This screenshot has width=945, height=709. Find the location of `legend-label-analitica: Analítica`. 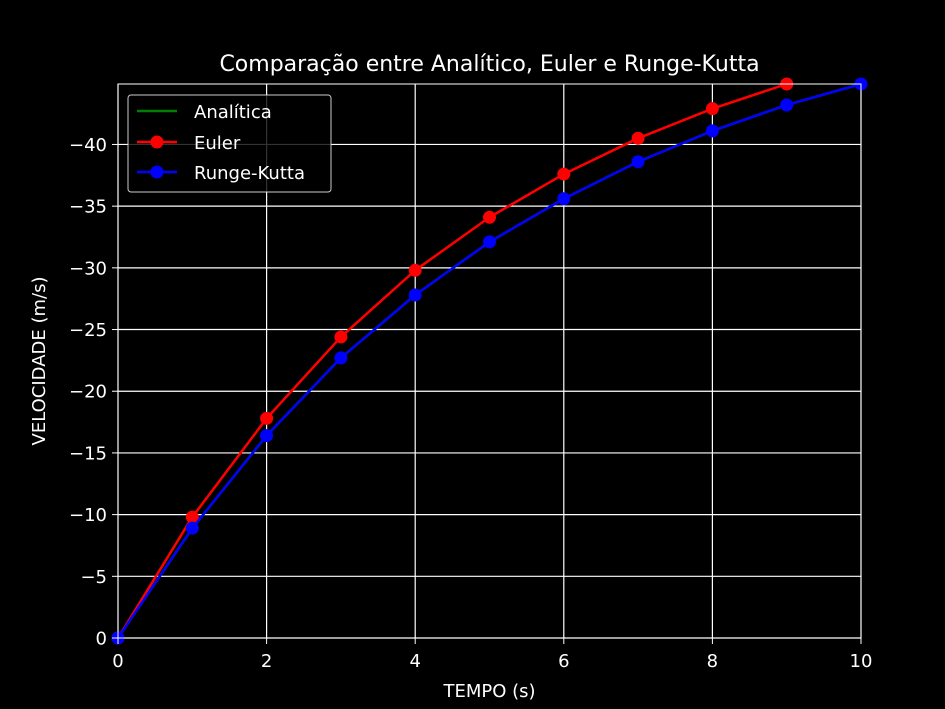

legend-label-analitica: Analítica is located at coordinates (233, 112).